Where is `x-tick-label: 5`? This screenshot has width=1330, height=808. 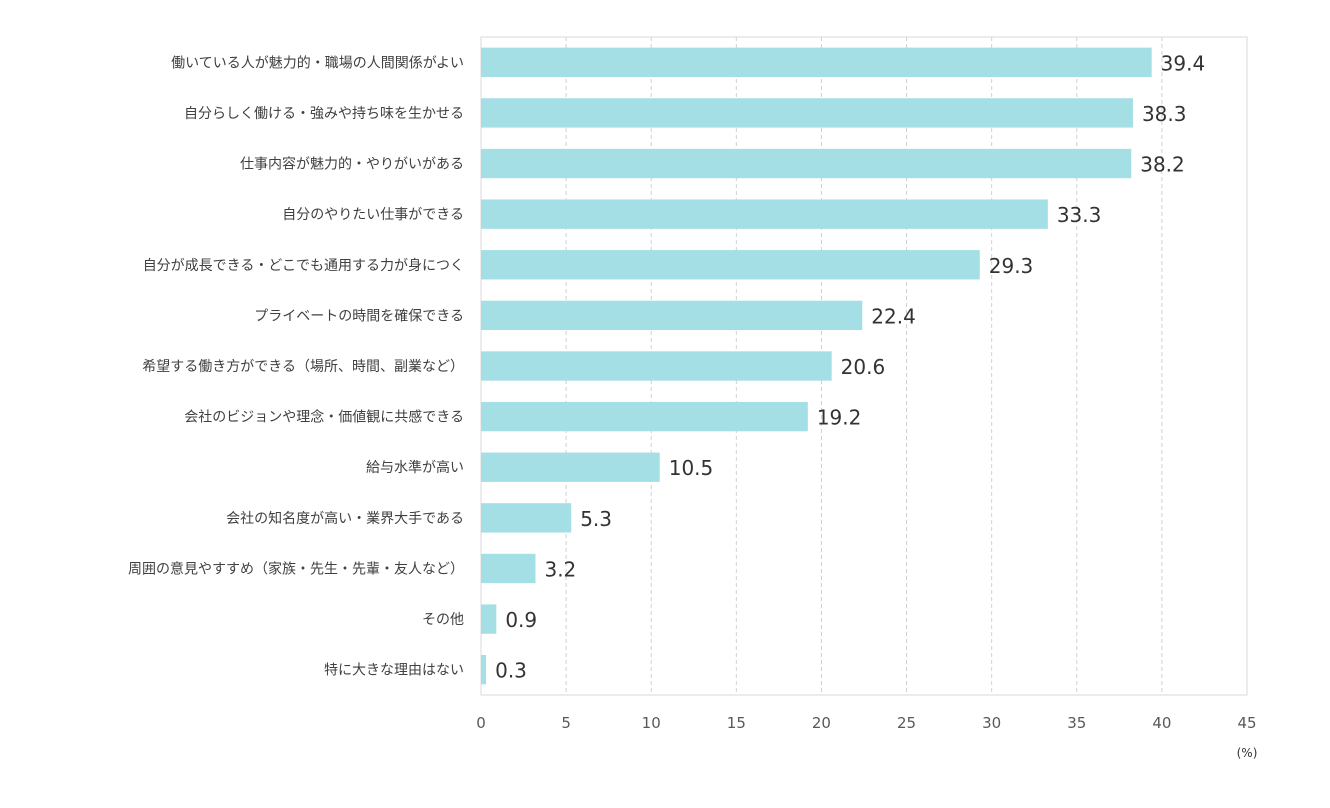 x-tick-label: 5 is located at coordinates (566, 723).